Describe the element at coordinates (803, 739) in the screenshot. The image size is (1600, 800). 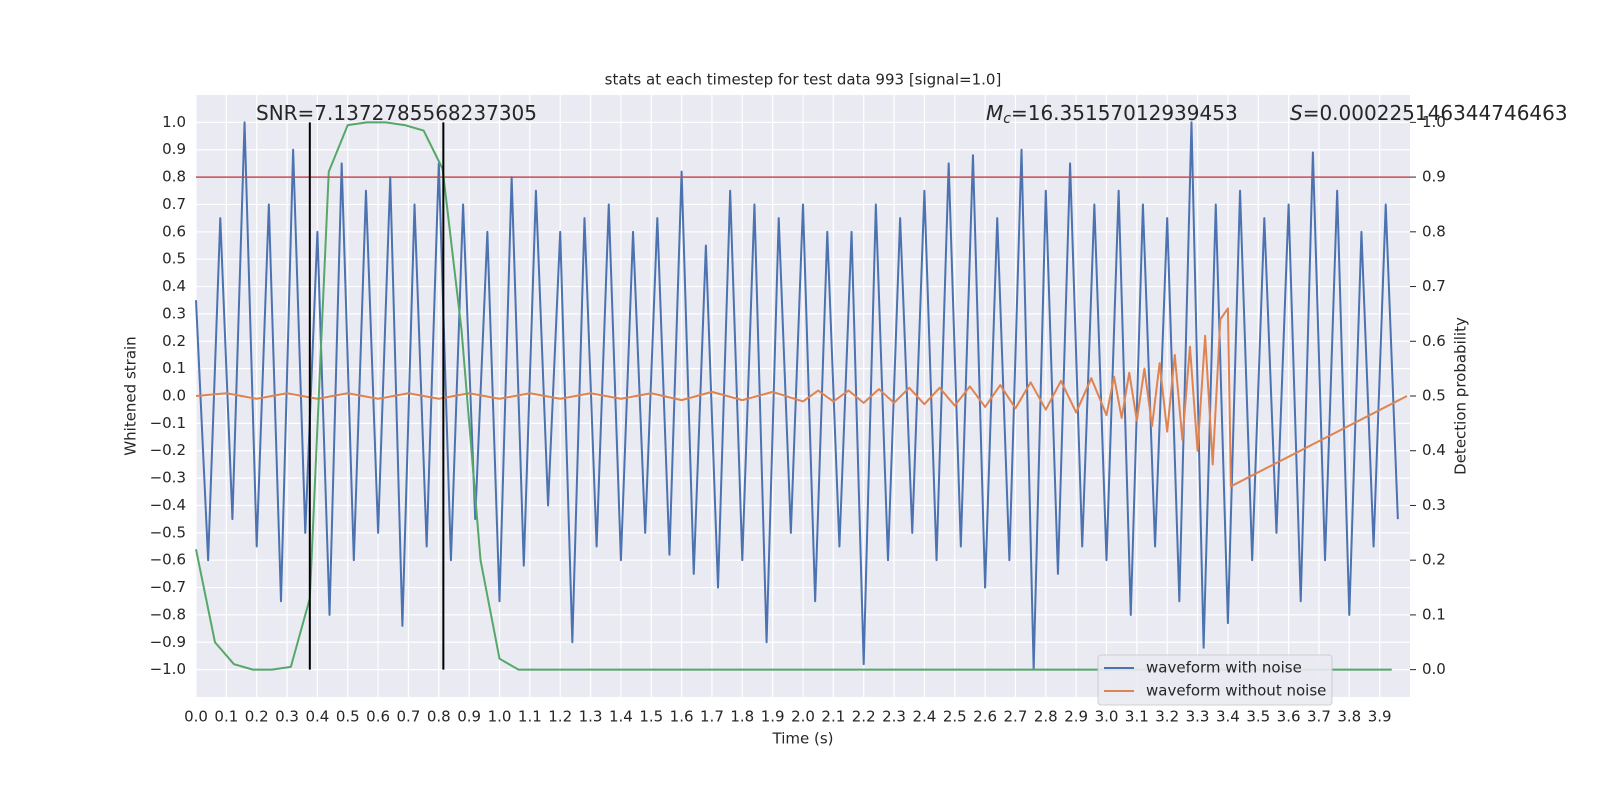
I see `x-axis-label: Time (s)` at that location.